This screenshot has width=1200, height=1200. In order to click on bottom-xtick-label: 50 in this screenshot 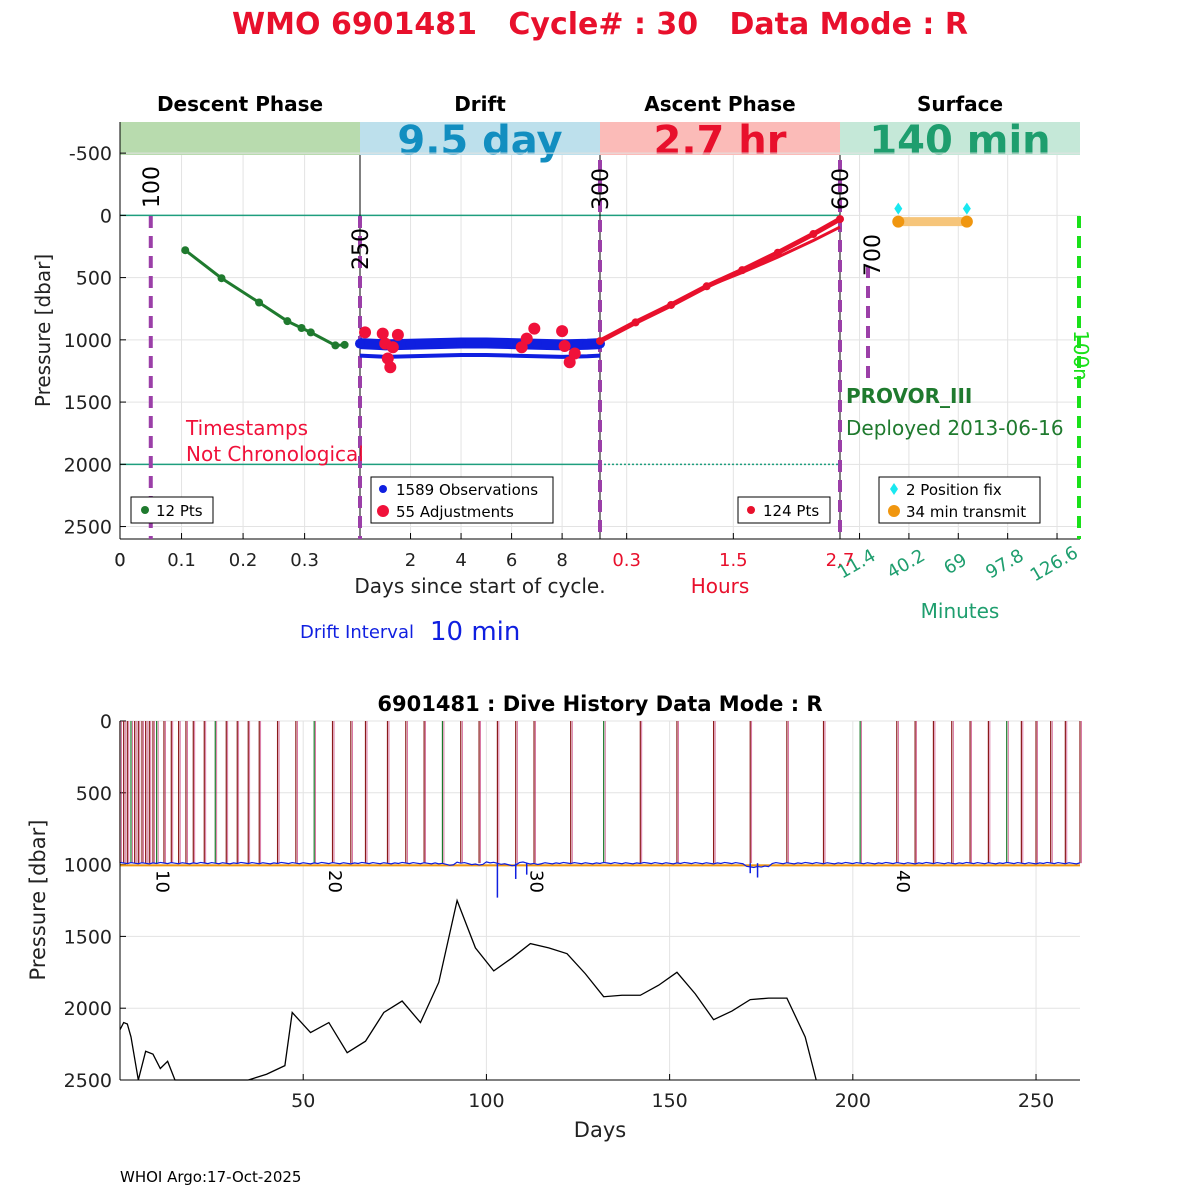, I will do `click(303, 1101)`.